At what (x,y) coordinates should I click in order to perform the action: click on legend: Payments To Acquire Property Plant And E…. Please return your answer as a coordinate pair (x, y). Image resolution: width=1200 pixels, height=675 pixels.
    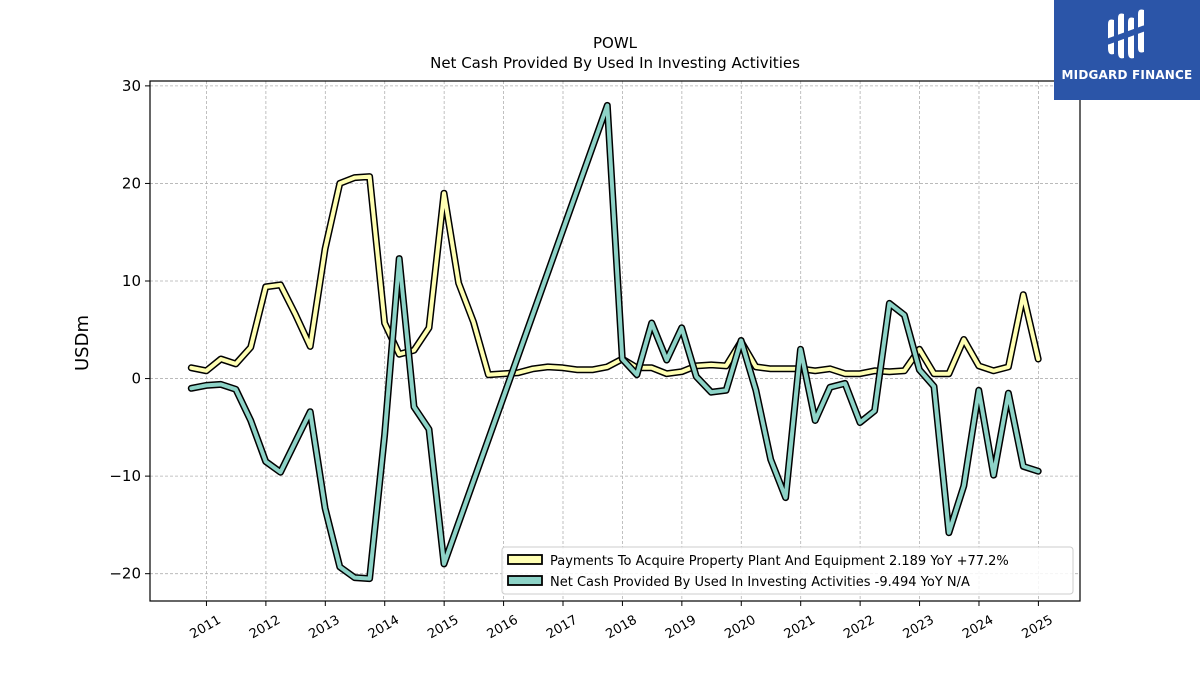
    Looking at the image, I should click on (787, 570).